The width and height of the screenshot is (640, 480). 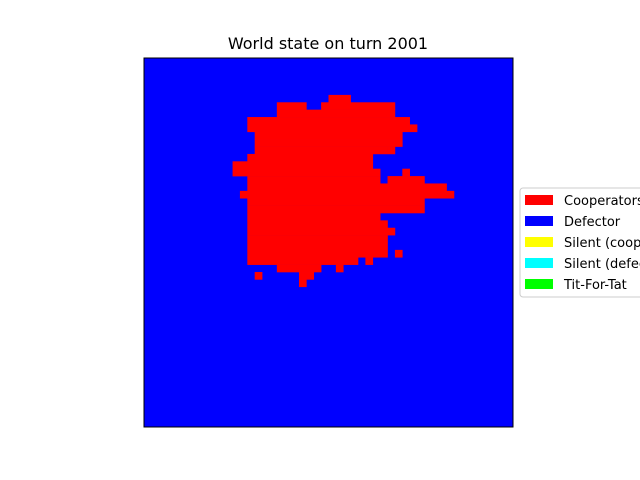 I want to click on legend-label: Defector, so click(x=592, y=222).